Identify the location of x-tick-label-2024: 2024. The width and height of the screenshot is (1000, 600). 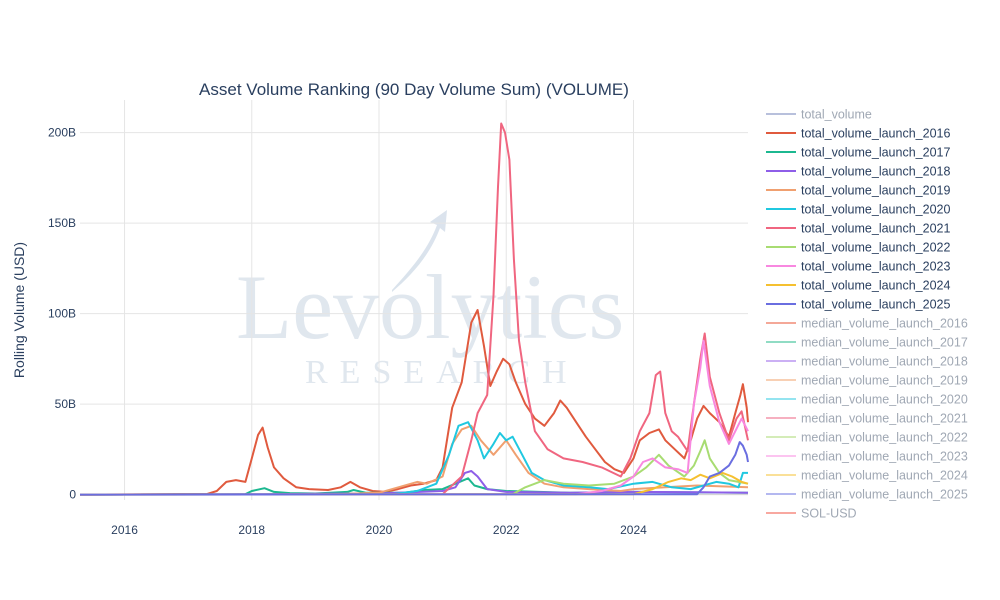
(633, 530).